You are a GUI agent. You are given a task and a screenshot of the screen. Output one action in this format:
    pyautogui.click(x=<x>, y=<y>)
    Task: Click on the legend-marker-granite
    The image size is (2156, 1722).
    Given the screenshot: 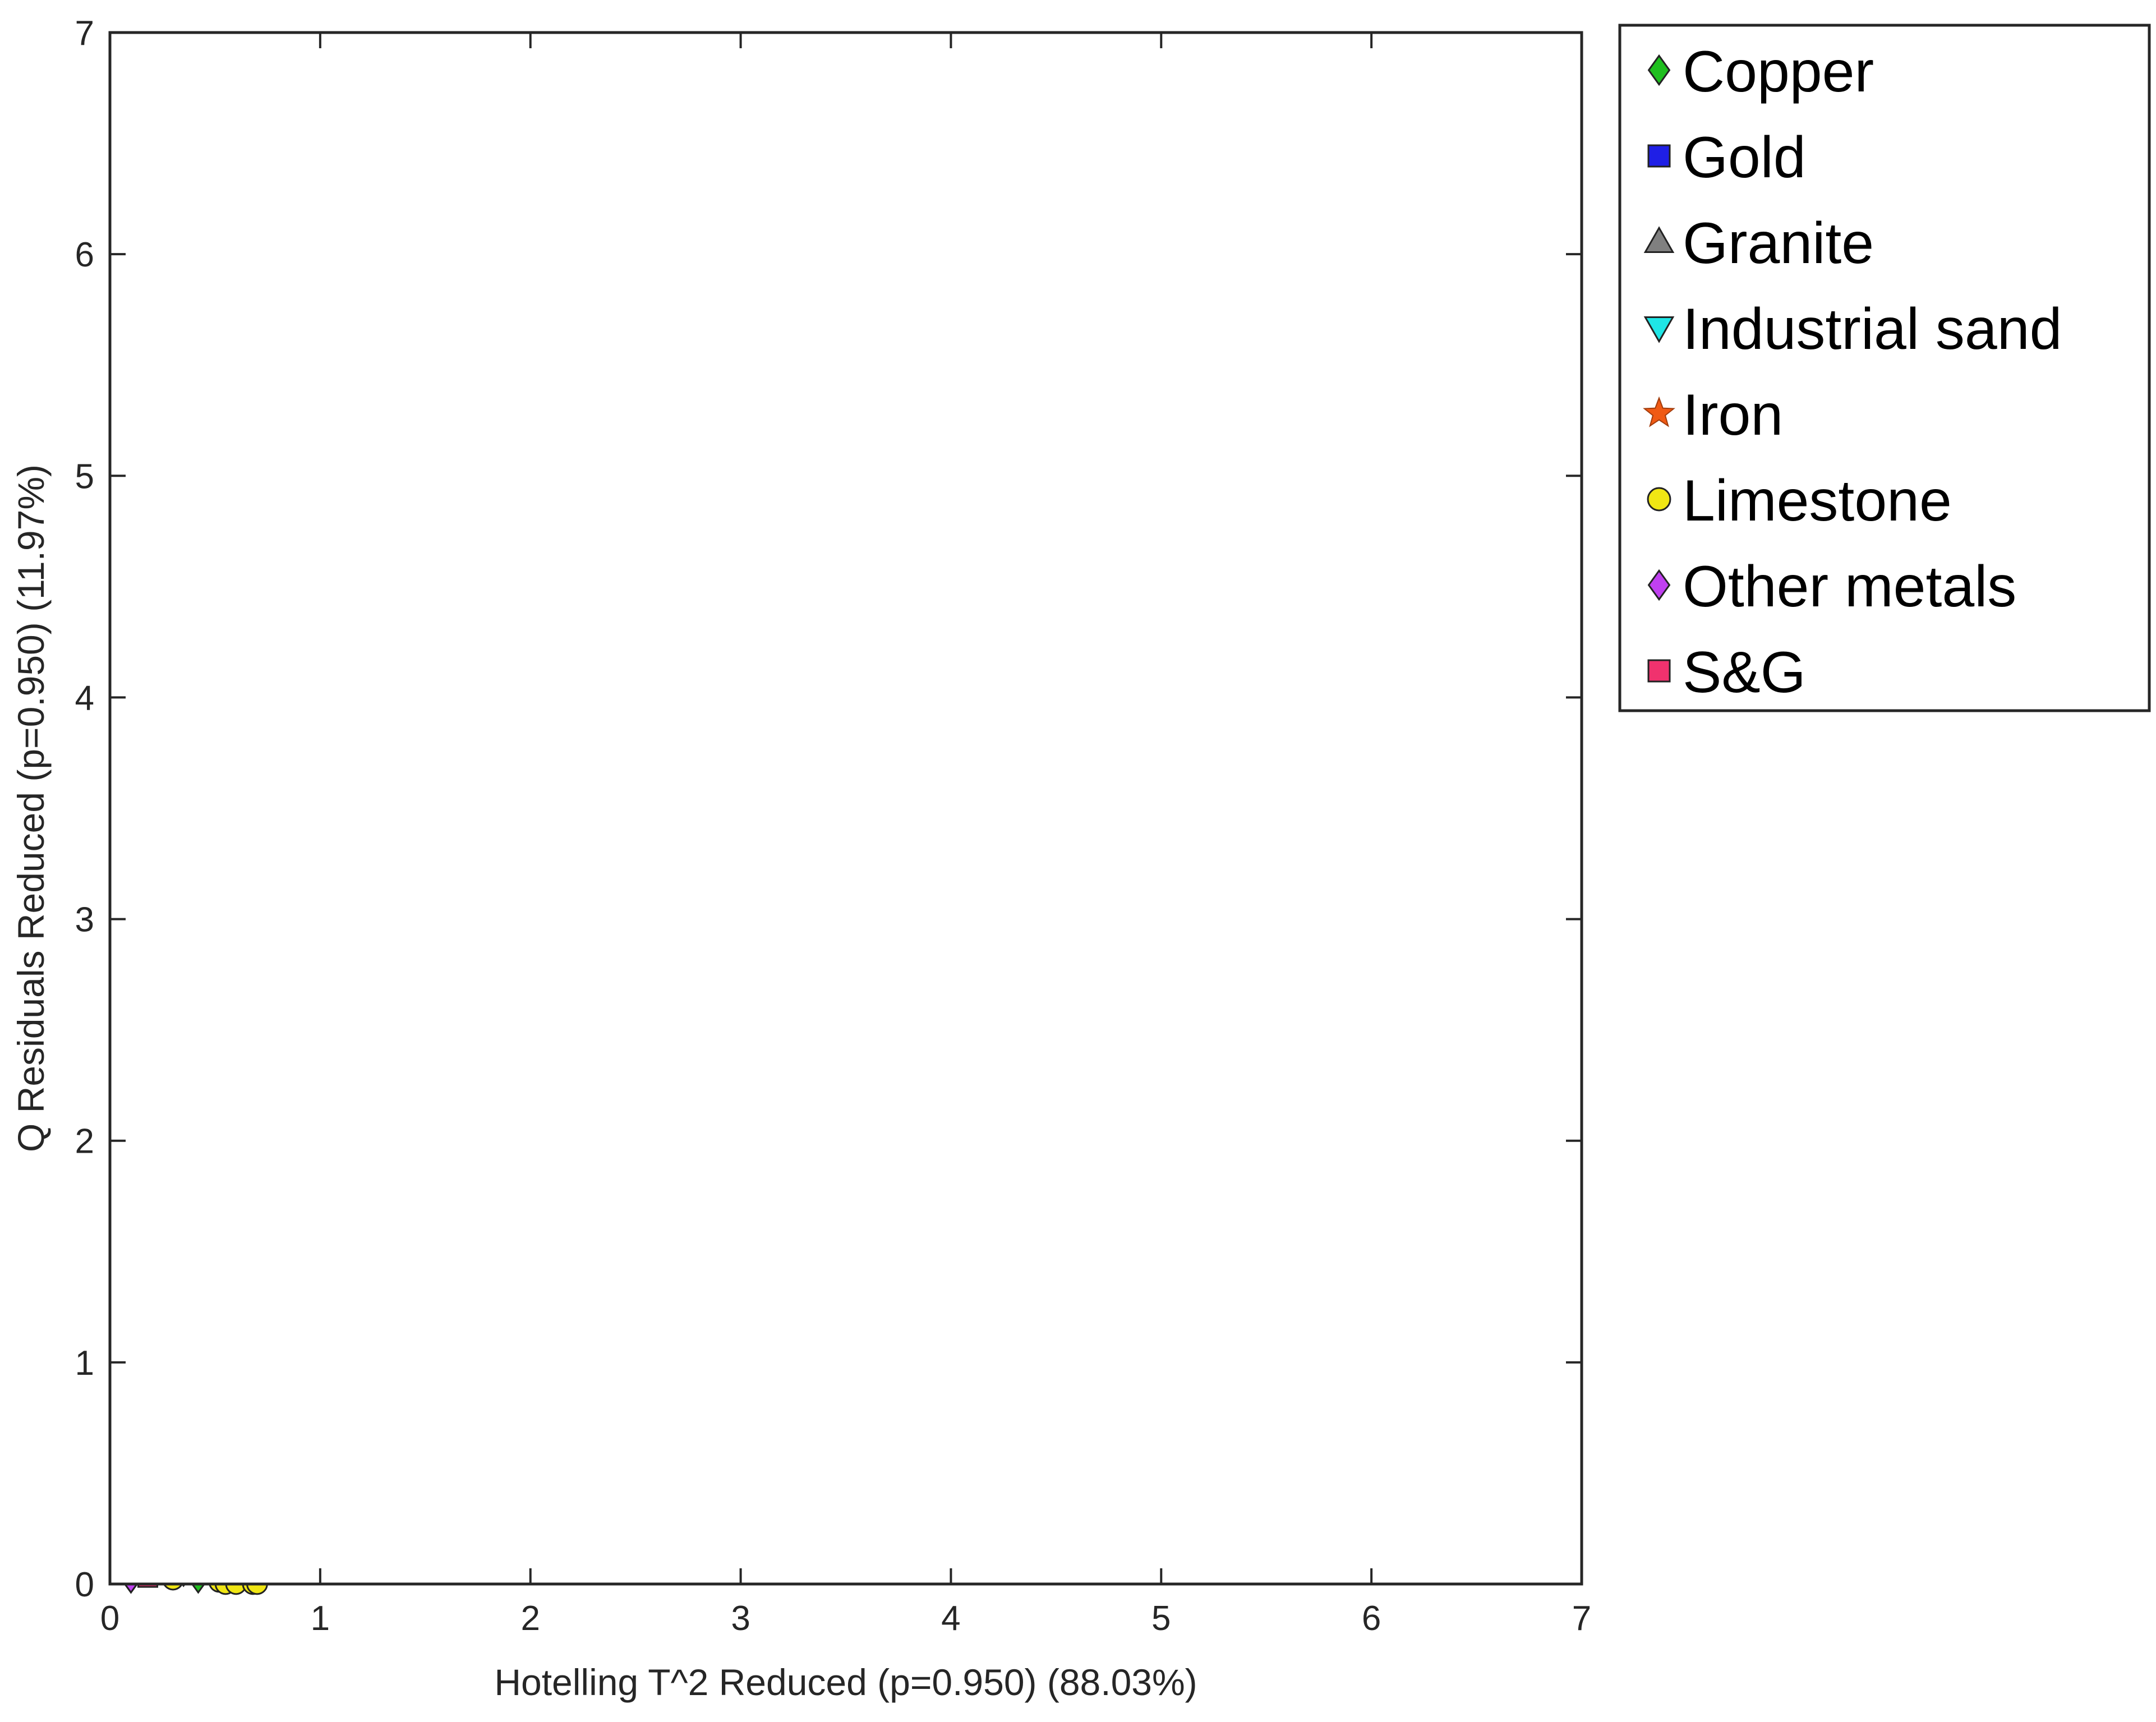 What is the action you would take?
    pyautogui.click(x=1659, y=240)
    